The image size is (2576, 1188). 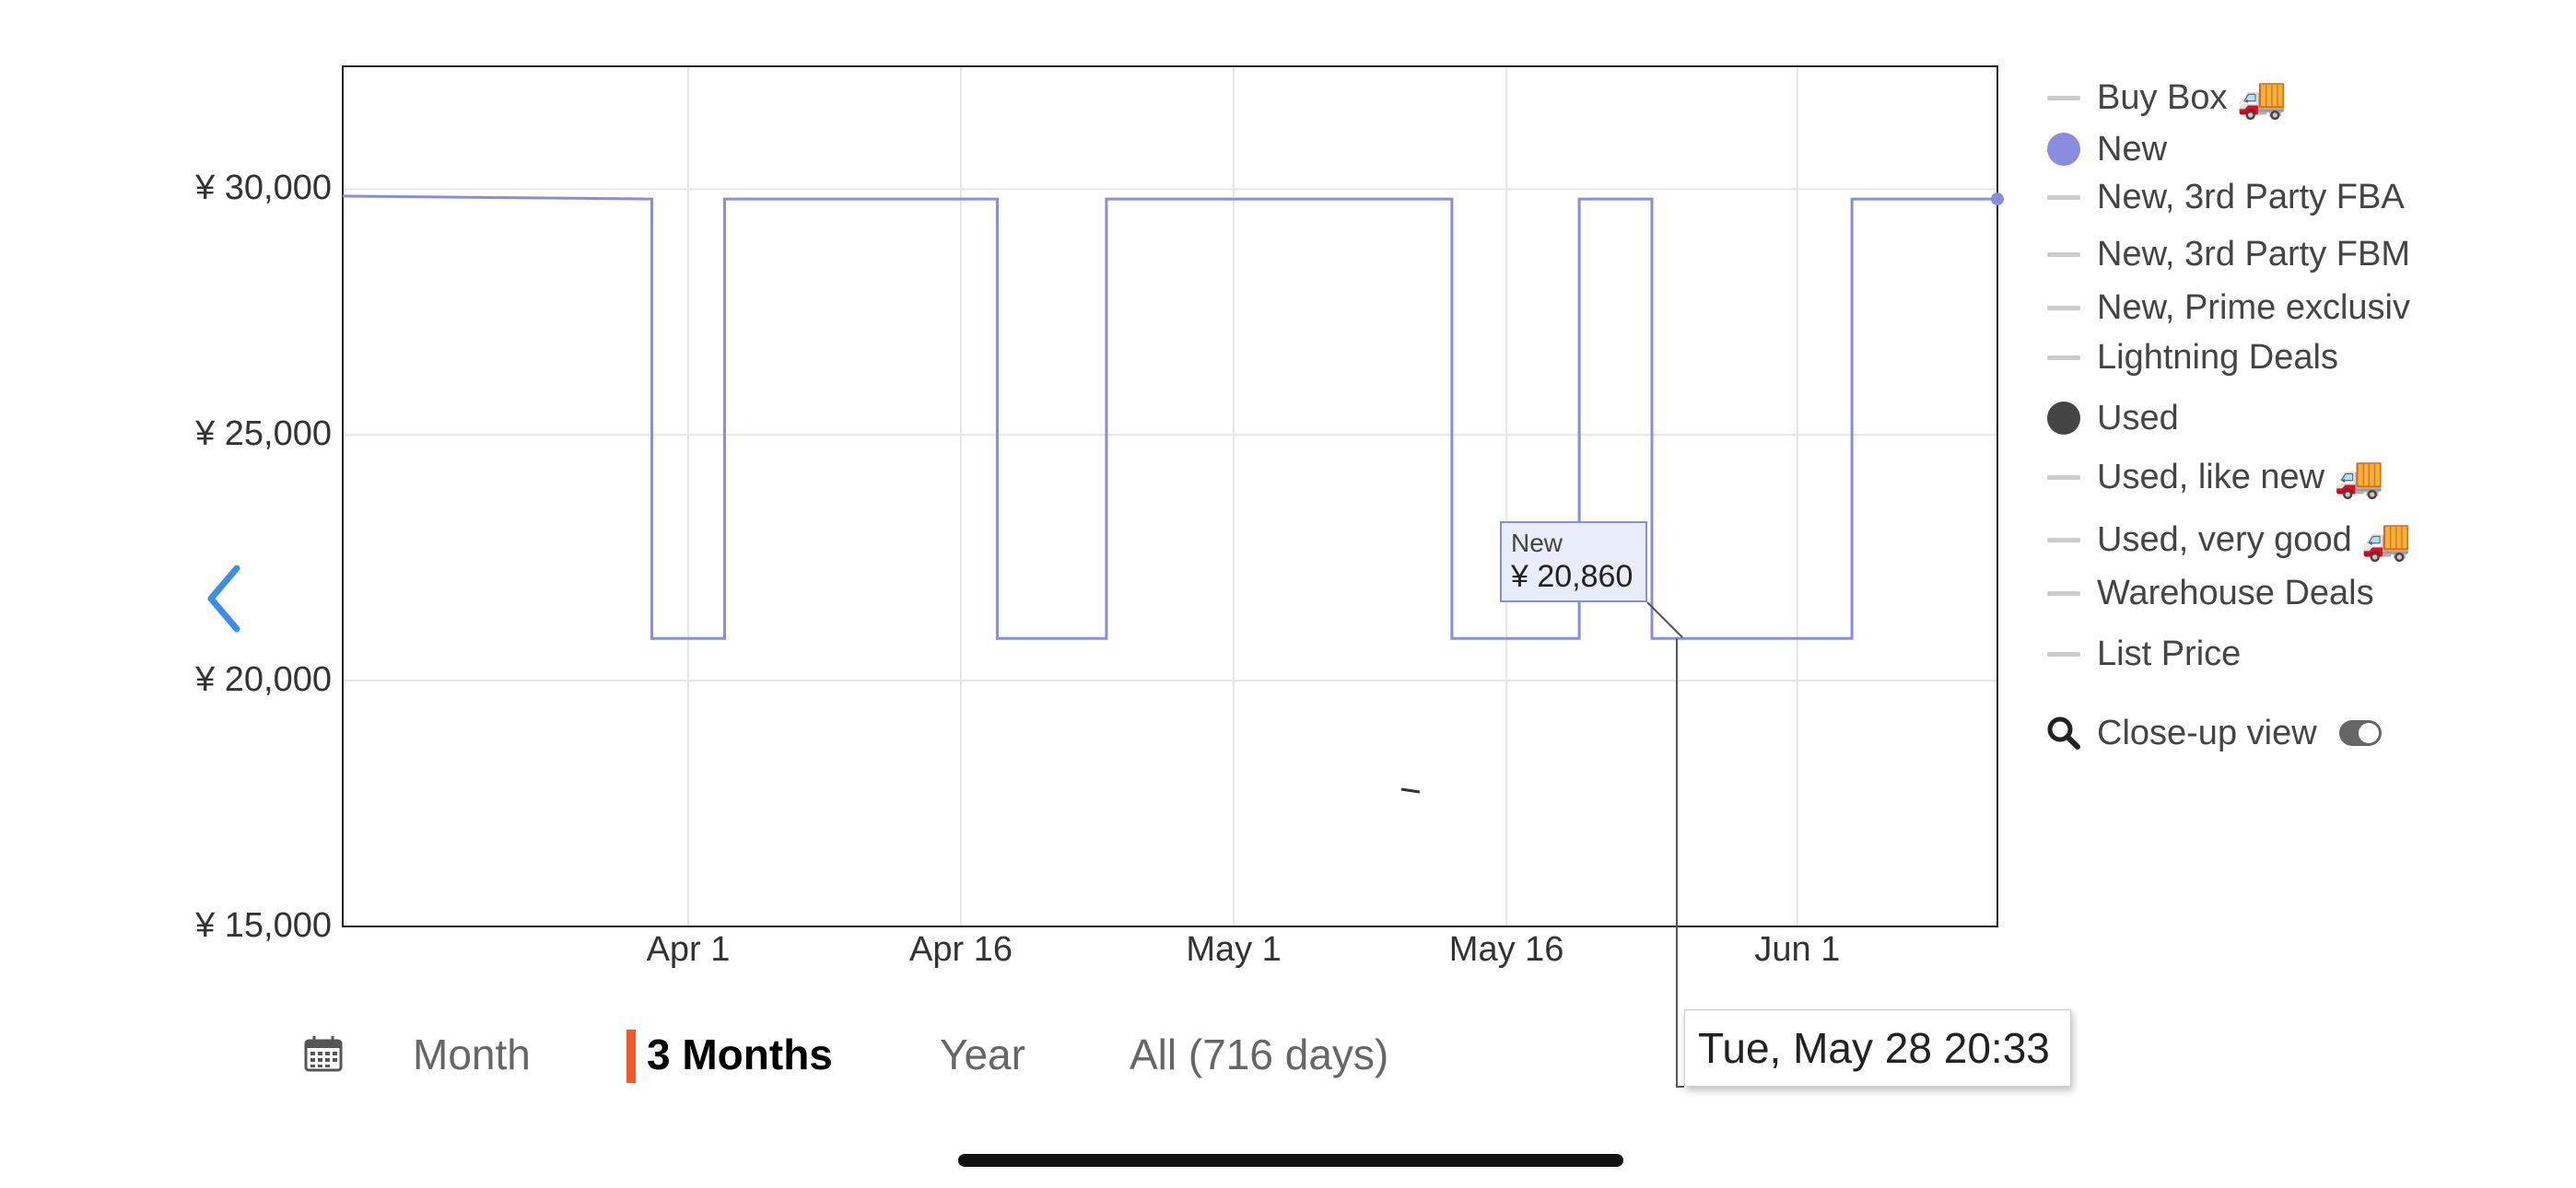 What do you see at coordinates (1997, 199) in the screenshot?
I see `series-end-marker` at bounding box center [1997, 199].